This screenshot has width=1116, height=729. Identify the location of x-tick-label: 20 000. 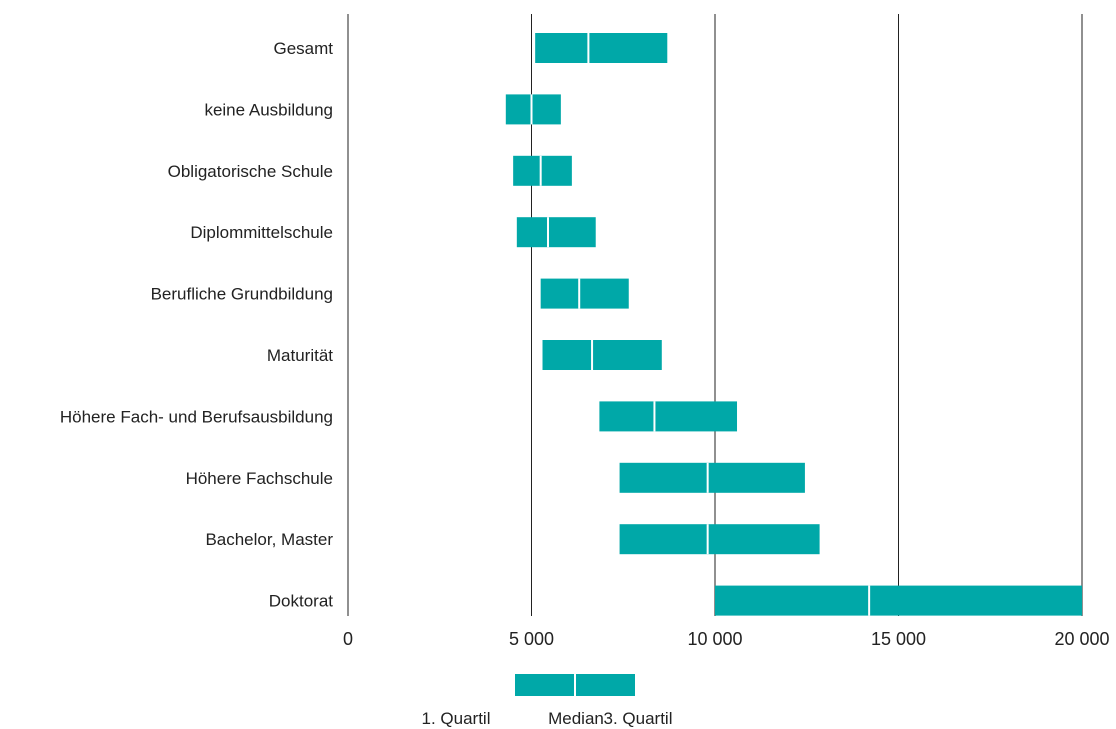
(1081, 639).